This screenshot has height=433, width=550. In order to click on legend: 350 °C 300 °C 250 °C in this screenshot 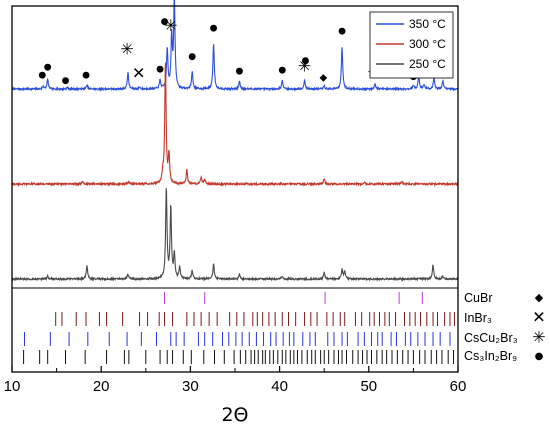, I will do `click(411, 45)`.